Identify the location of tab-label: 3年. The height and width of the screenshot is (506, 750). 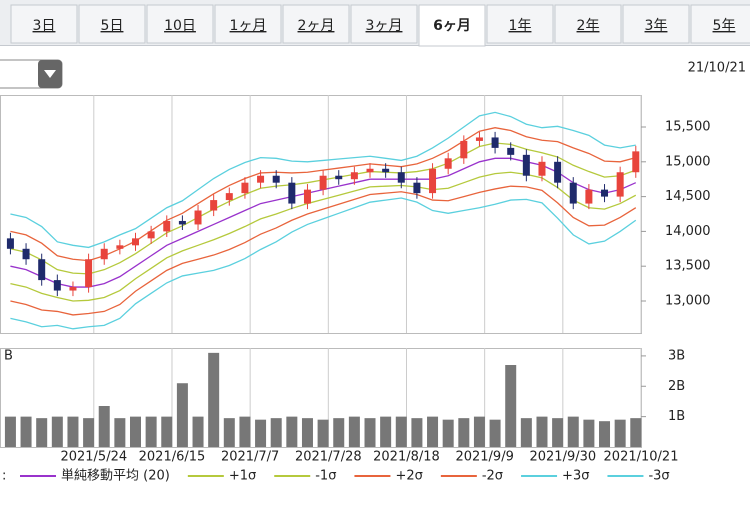
(656, 26).